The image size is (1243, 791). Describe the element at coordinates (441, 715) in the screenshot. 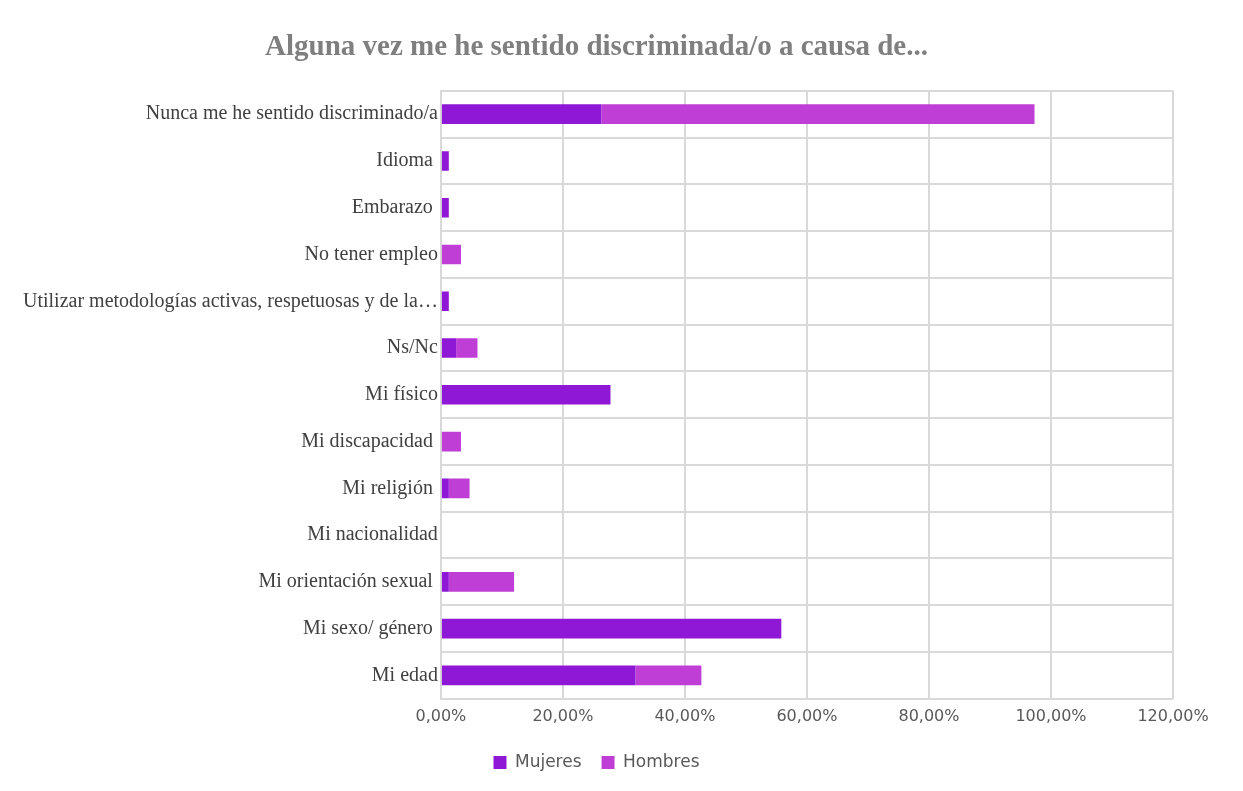

I see `x-tick-label: 0,00%` at that location.